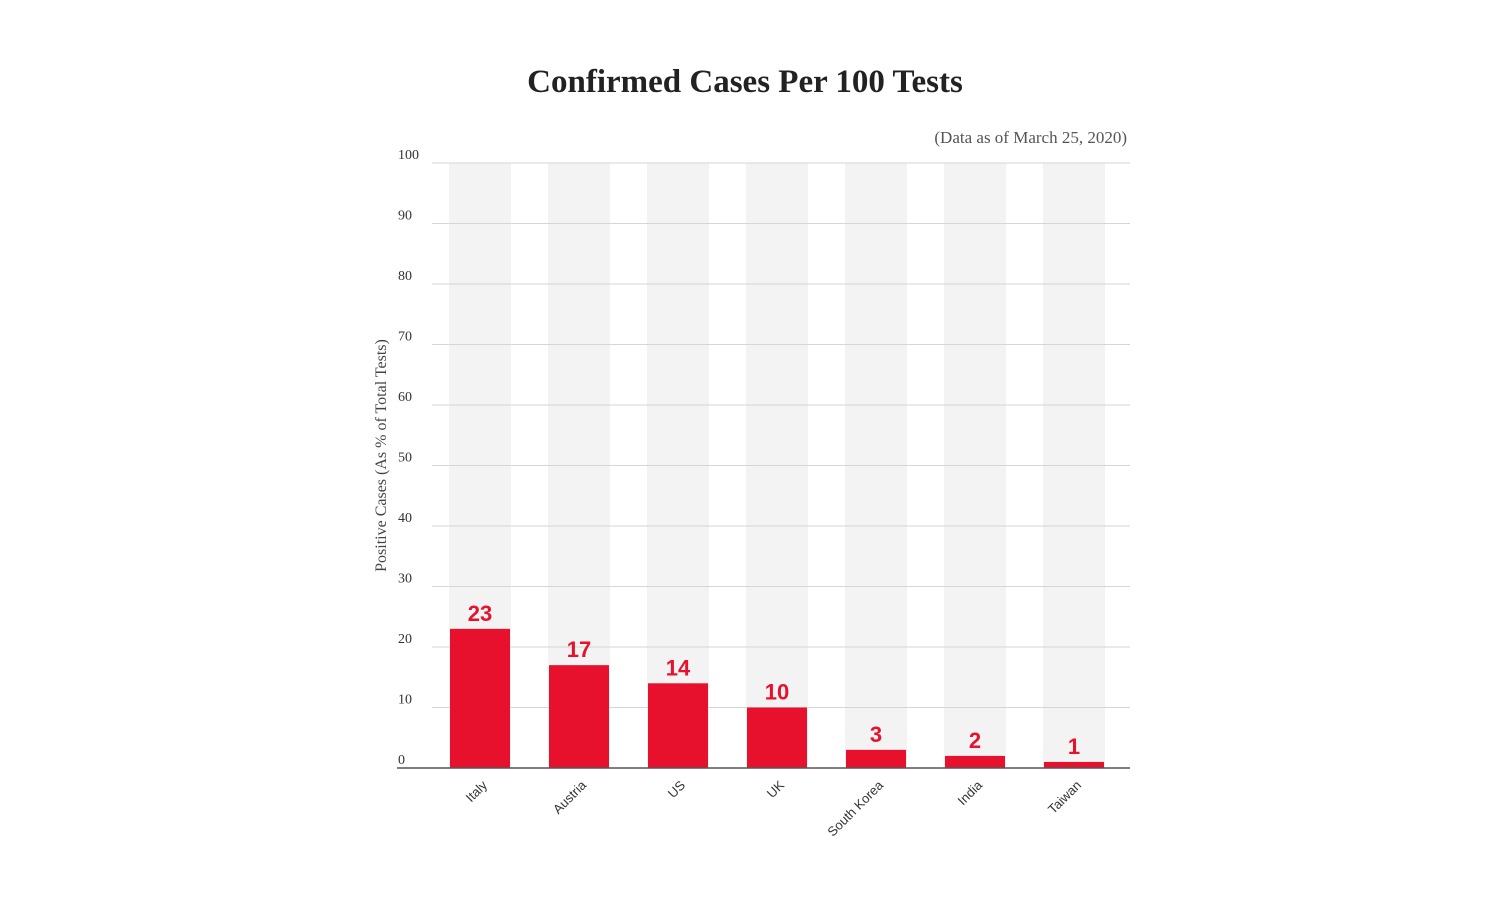 The image size is (1500, 901). What do you see at coordinates (480, 613) in the screenshot?
I see `value-label: 23` at bounding box center [480, 613].